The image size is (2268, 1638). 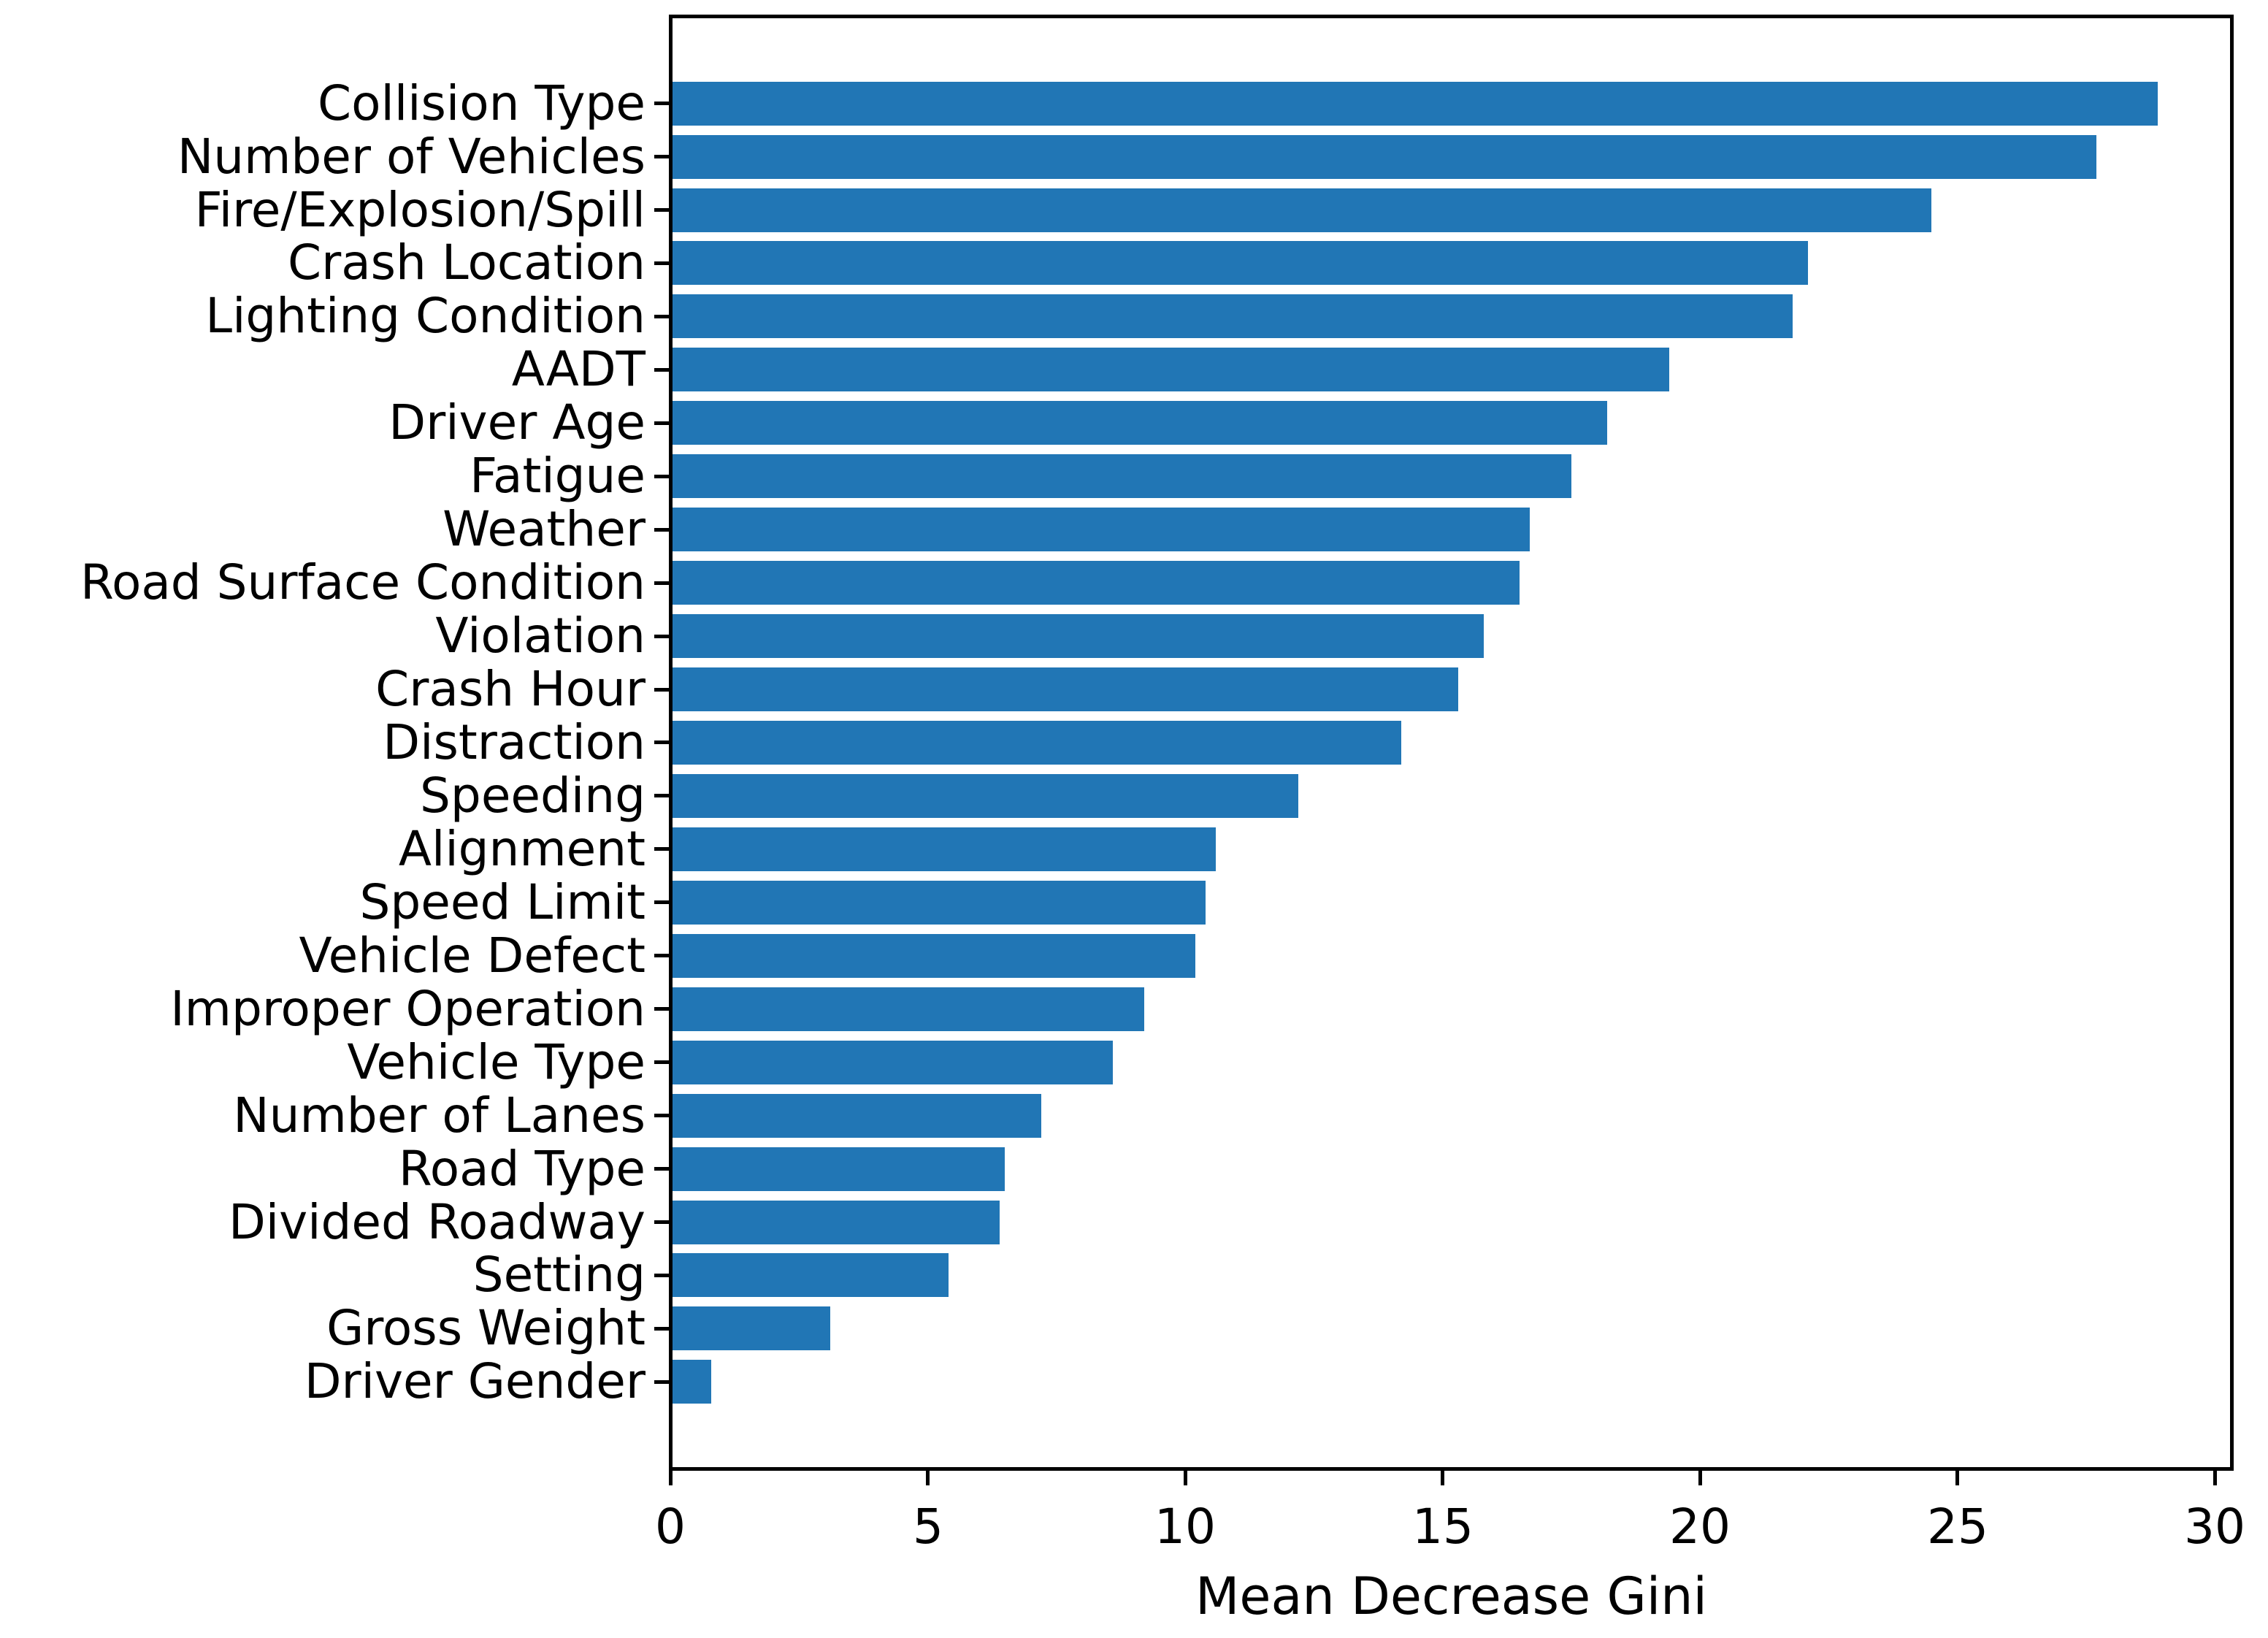 I want to click on bar-speed-limit, so click(x=938, y=903).